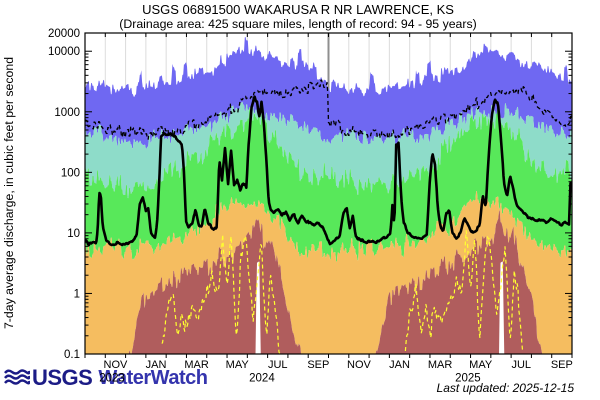 This screenshot has width=600, height=400. I want to click on y-tick-label: 10000, so click(64, 52).